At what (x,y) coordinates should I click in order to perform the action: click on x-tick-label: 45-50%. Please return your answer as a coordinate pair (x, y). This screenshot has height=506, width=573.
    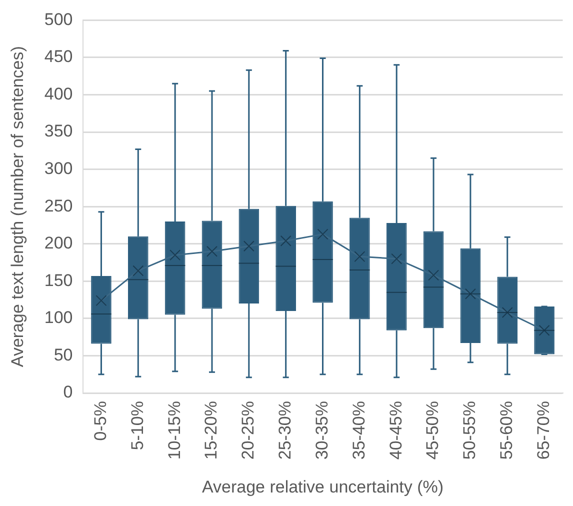
    Looking at the image, I should click on (432, 430).